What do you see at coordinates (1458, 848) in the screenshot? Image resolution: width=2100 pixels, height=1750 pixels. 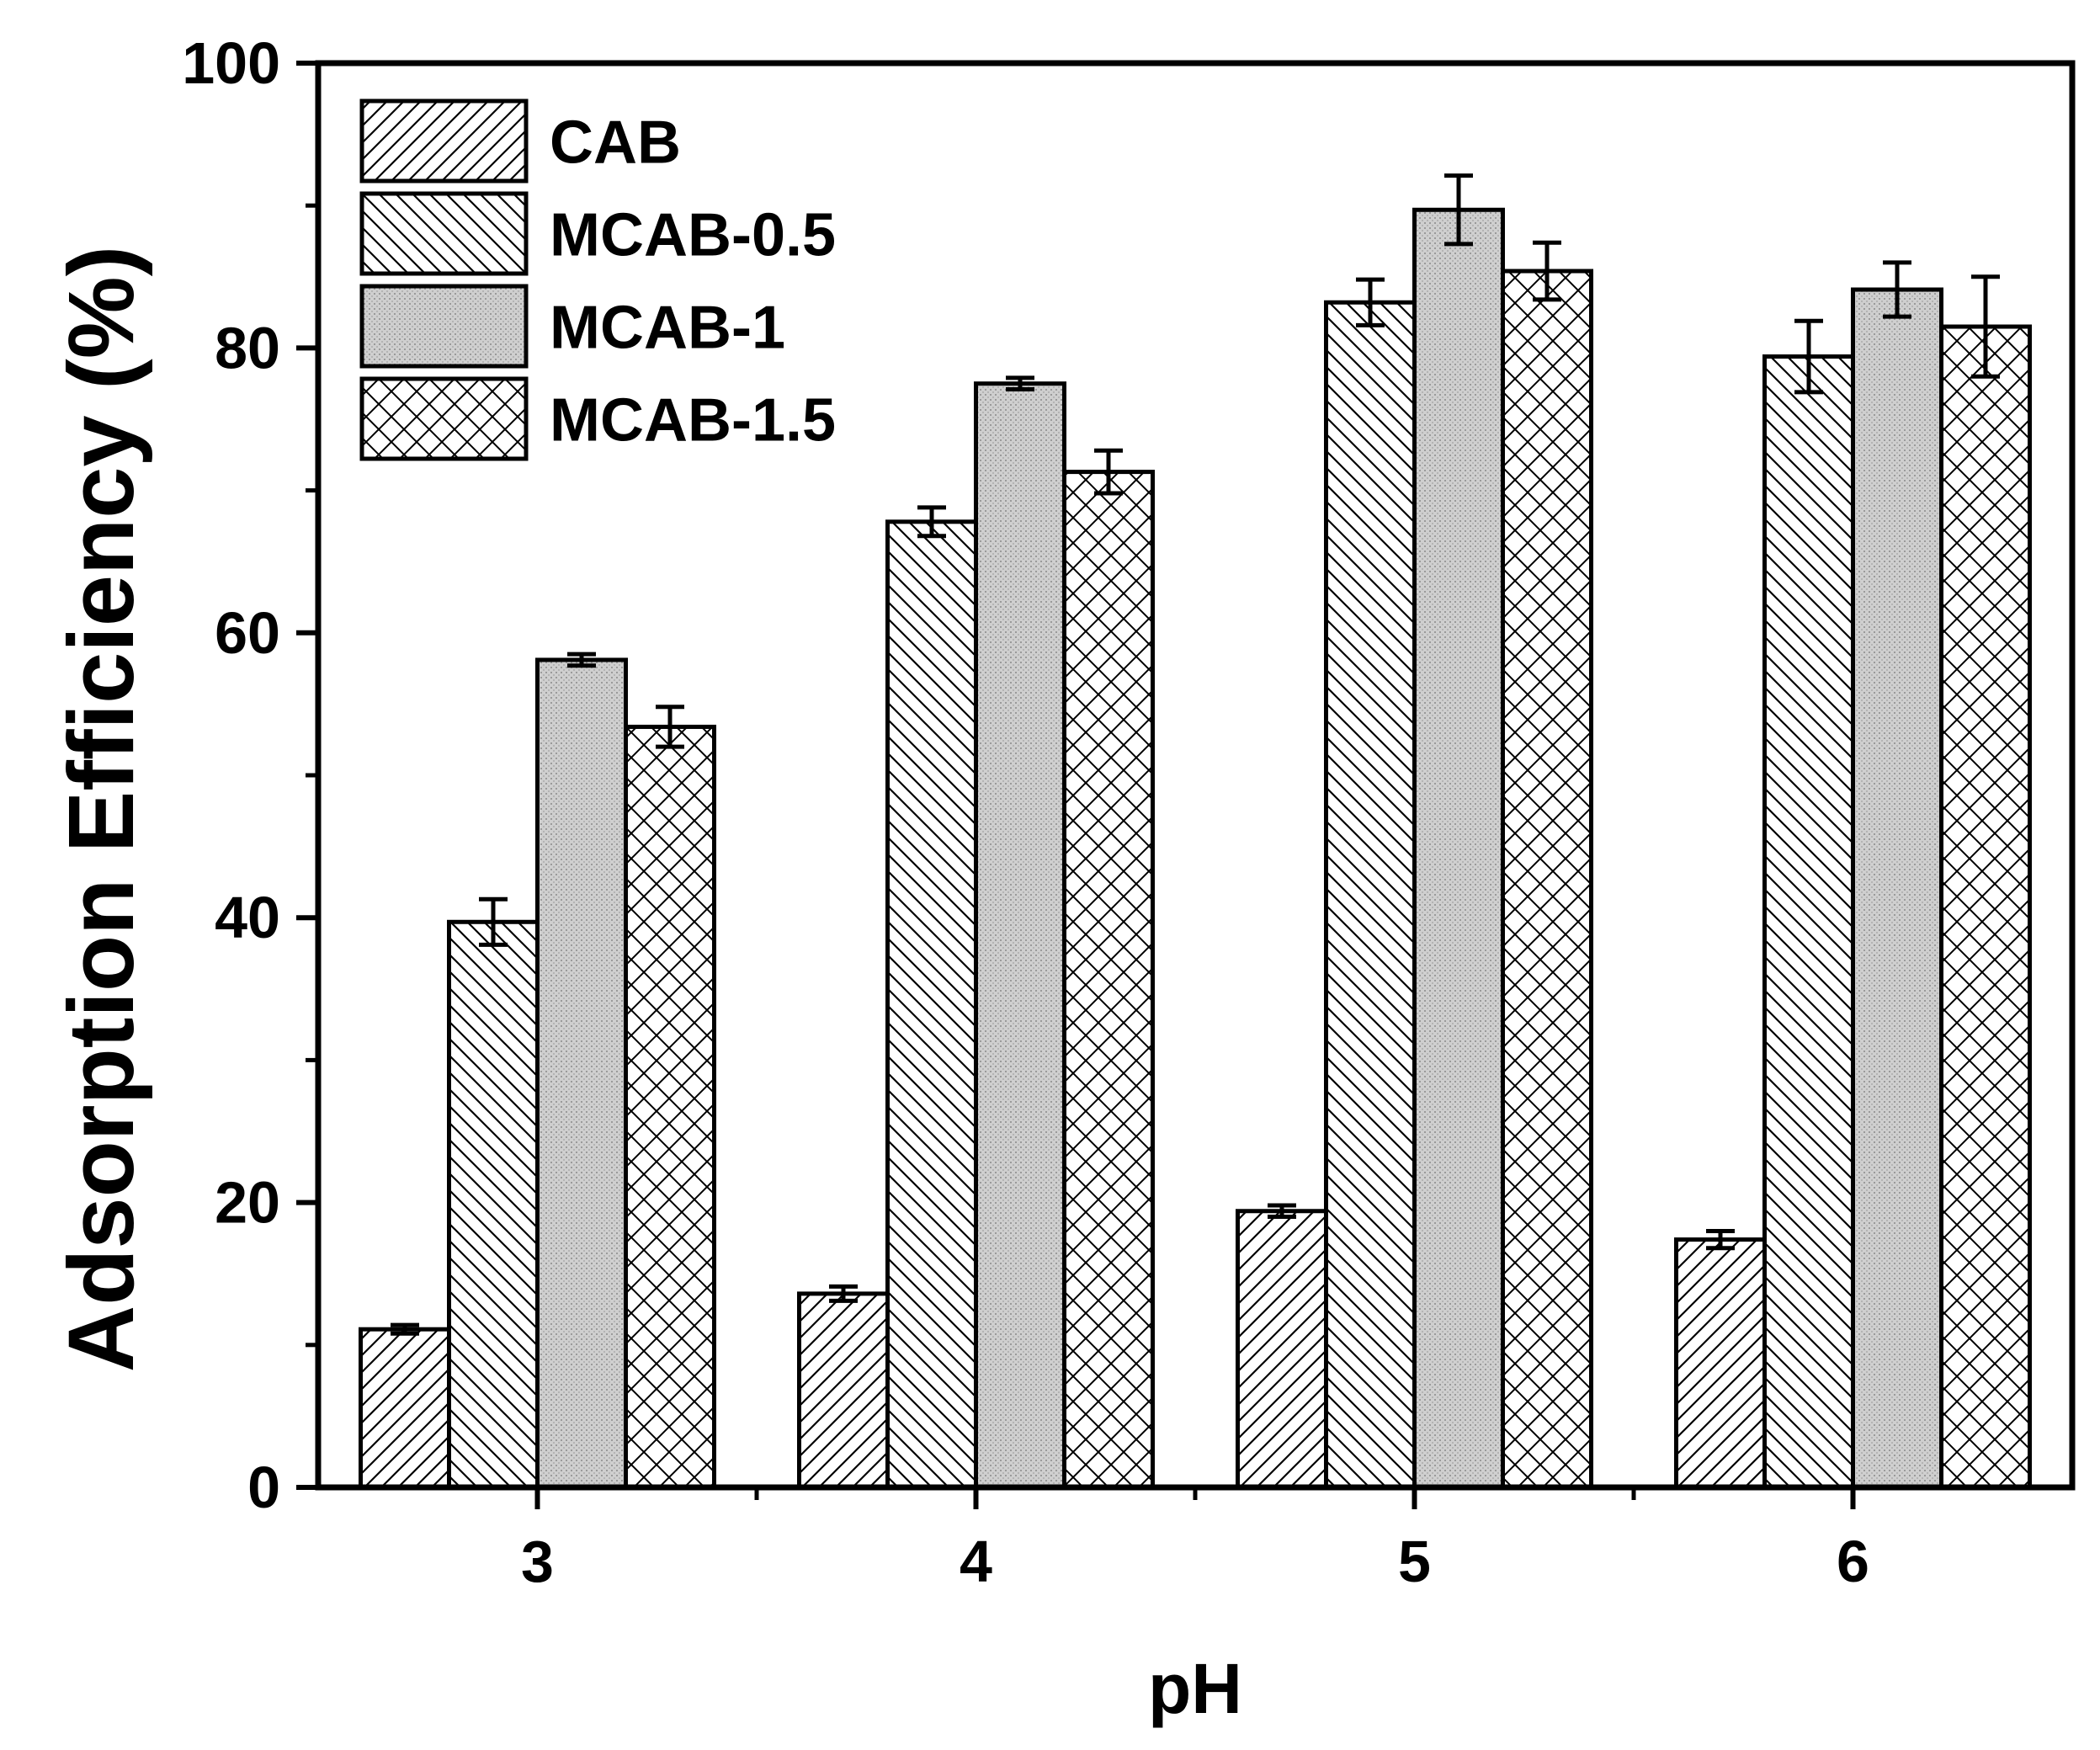 I see `bar-mcab-1-ph5` at bounding box center [1458, 848].